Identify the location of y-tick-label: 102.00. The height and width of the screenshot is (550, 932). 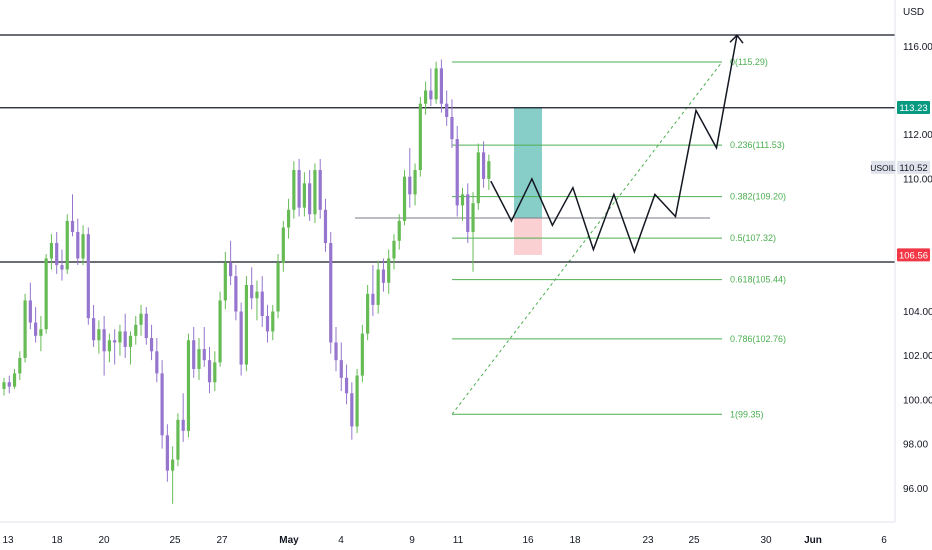
(917, 356).